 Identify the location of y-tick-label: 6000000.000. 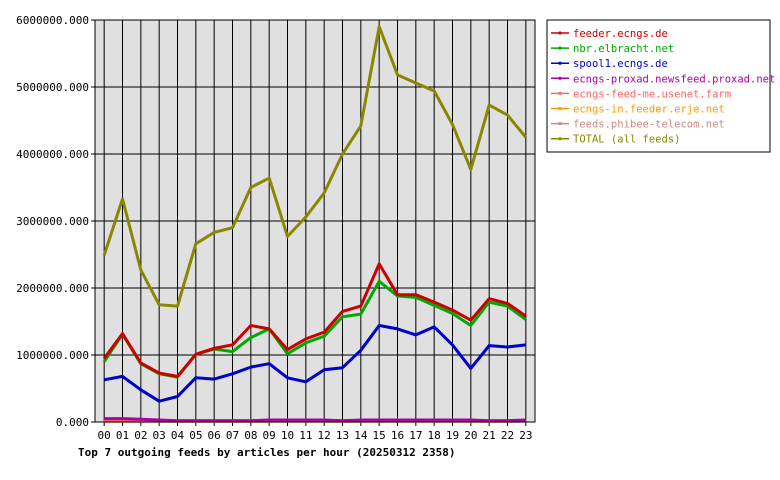
(52, 20).